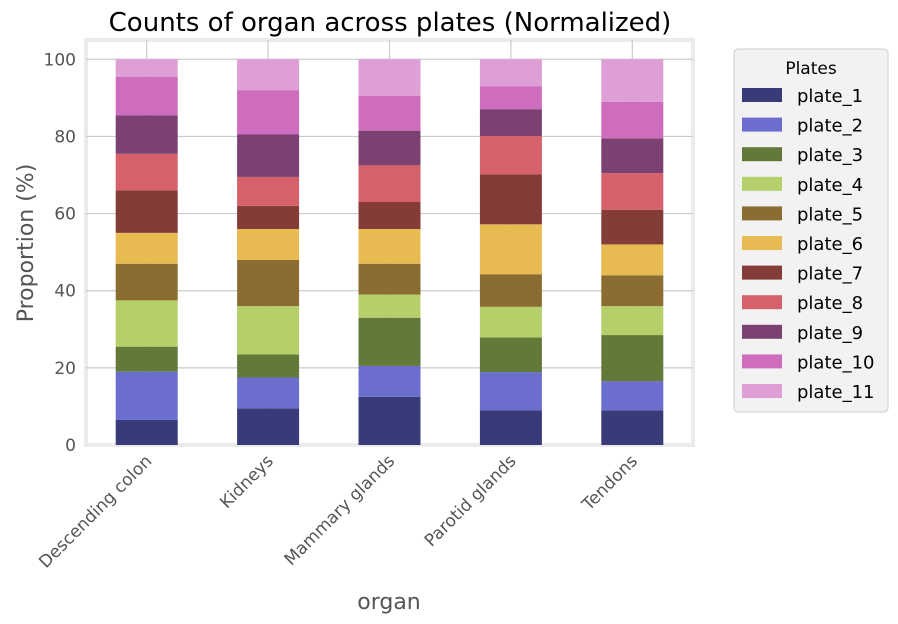 Image resolution: width=898 pixels, height=624 pixels. Describe the element at coordinates (830, 274) in the screenshot. I see `legend-label: plate_7` at that location.